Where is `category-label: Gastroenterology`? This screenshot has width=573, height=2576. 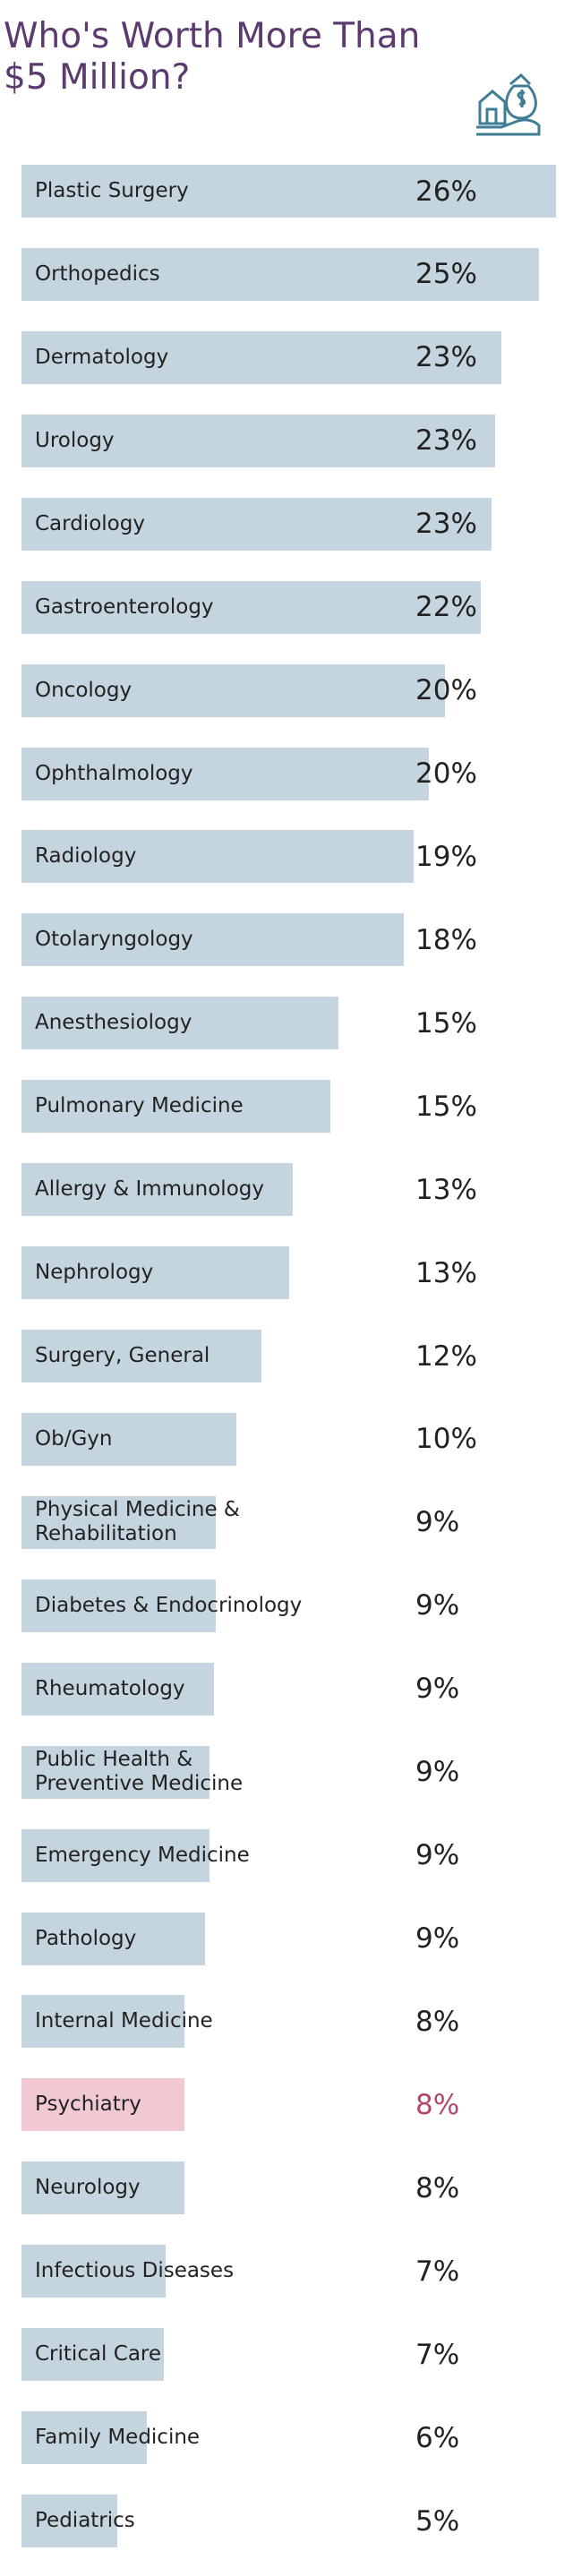
category-label: Gastroenterology is located at coordinates (124, 607).